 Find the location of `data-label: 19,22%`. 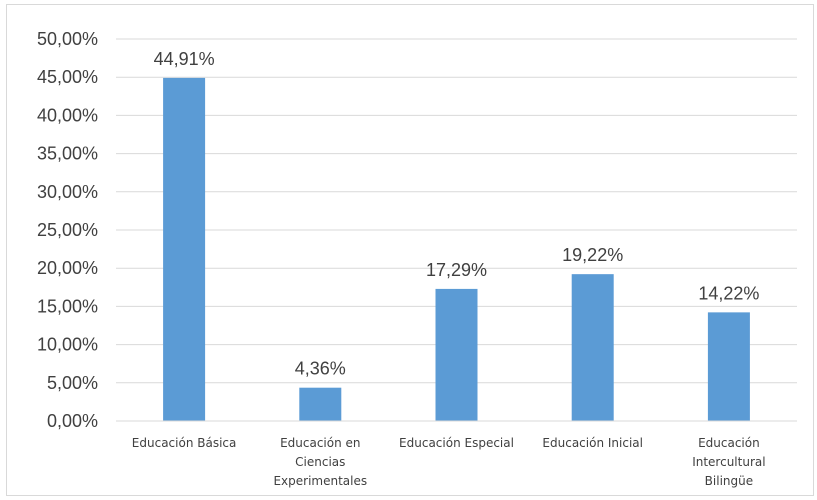

data-label: 19,22% is located at coordinates (592, 255).